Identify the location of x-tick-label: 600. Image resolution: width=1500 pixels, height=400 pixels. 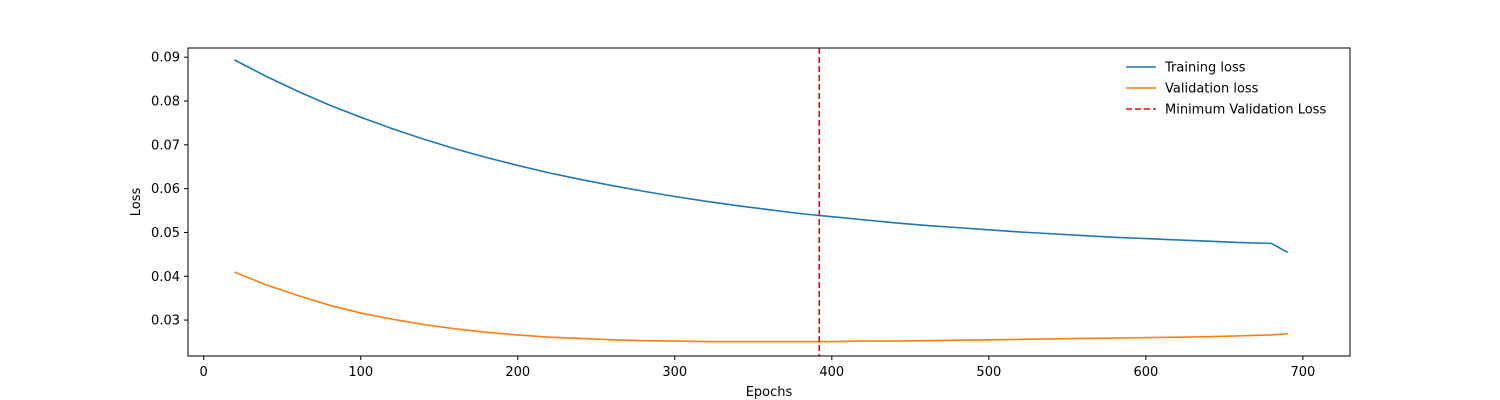
(1145, 372).